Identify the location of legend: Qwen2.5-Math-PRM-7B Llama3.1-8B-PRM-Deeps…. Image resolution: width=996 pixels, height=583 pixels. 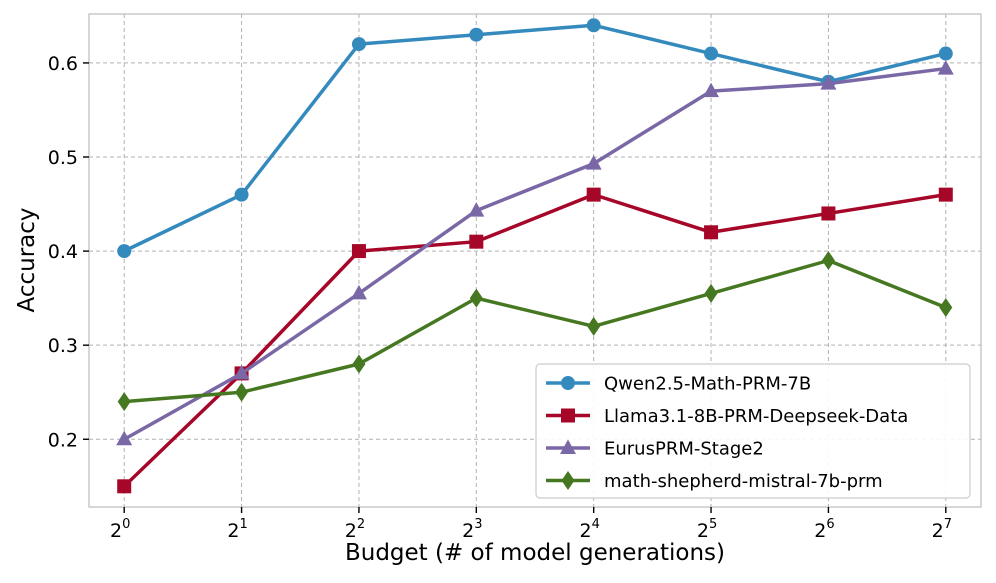
(753, 431).